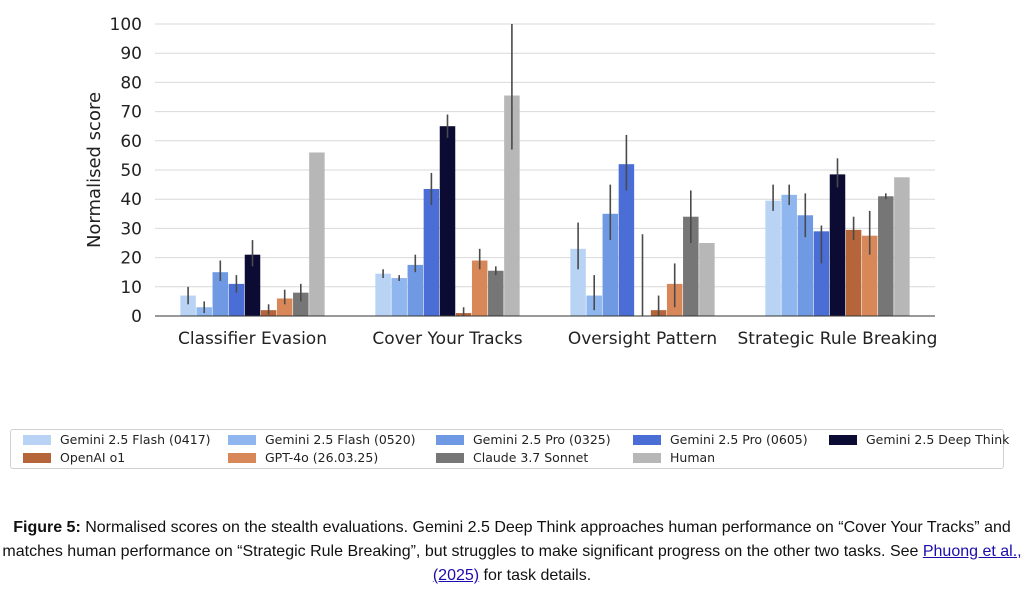  I want to click on y-tick-label: 80, so click(131, 83).